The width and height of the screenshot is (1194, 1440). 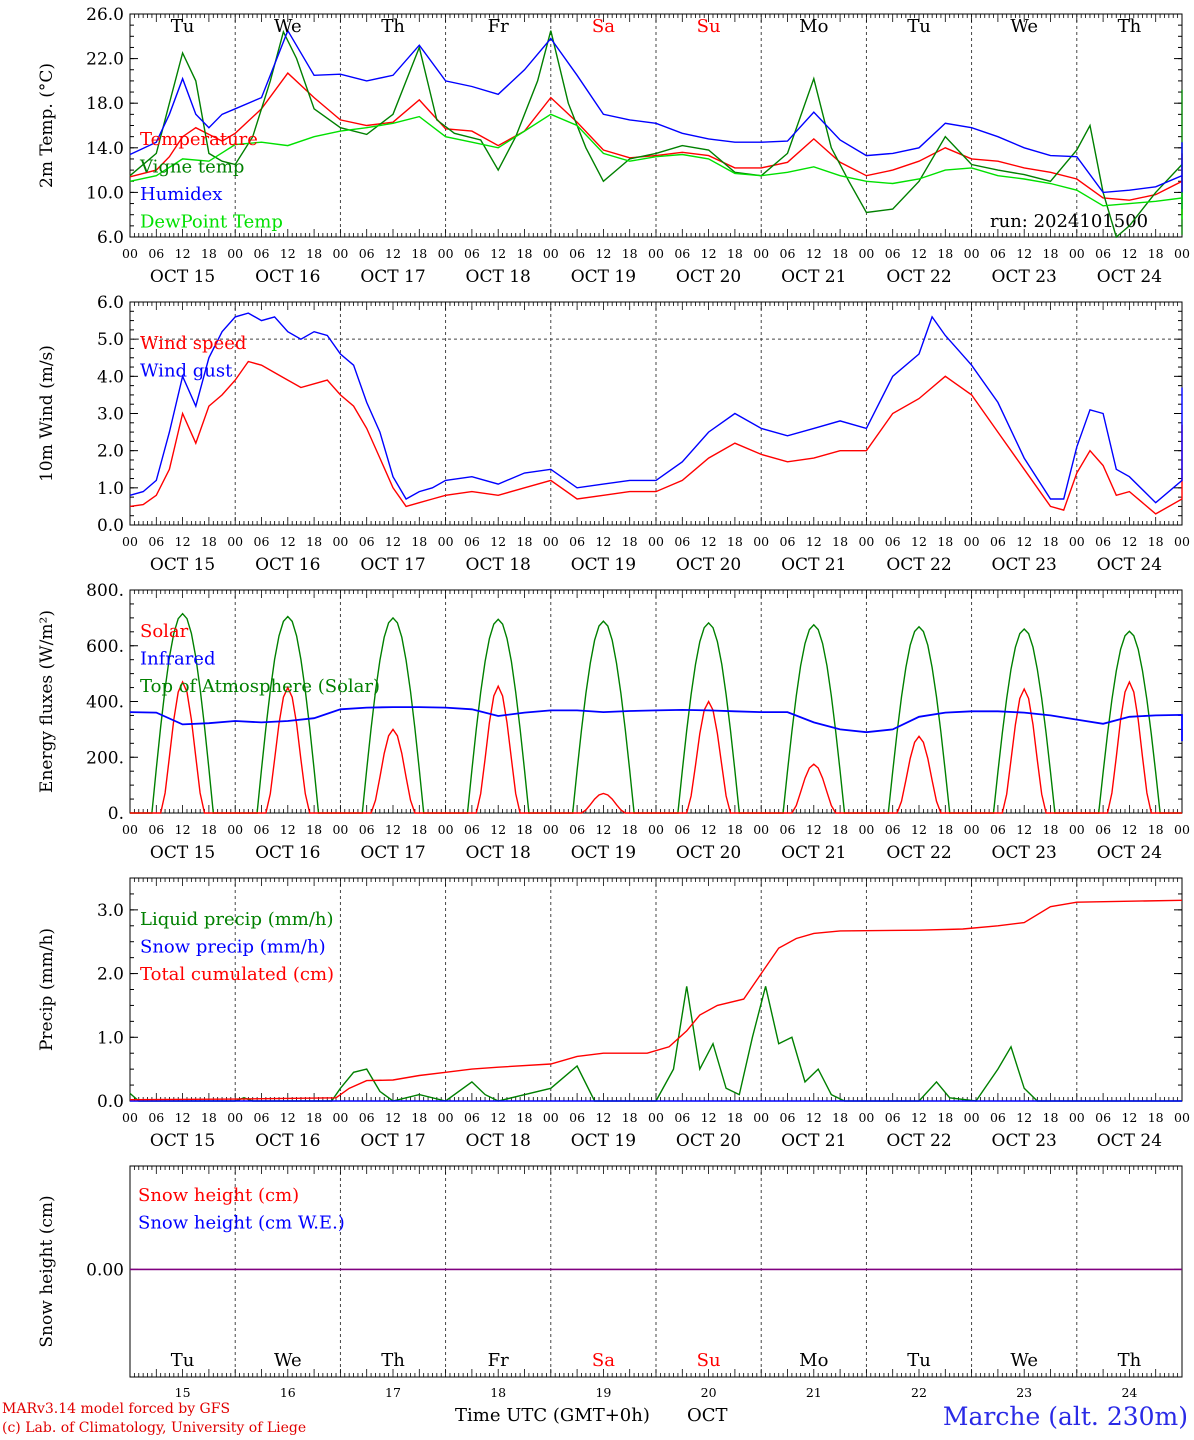 I want to click on wind-line-wind-speed, so click(x=656, y=437).